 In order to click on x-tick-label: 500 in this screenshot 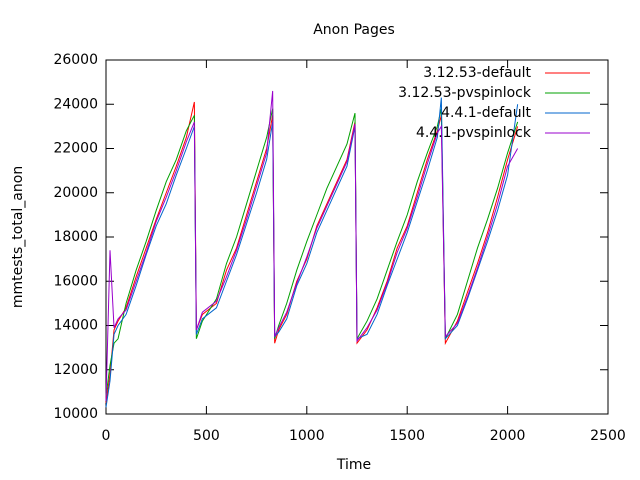, I will do `click(206, 436)`.